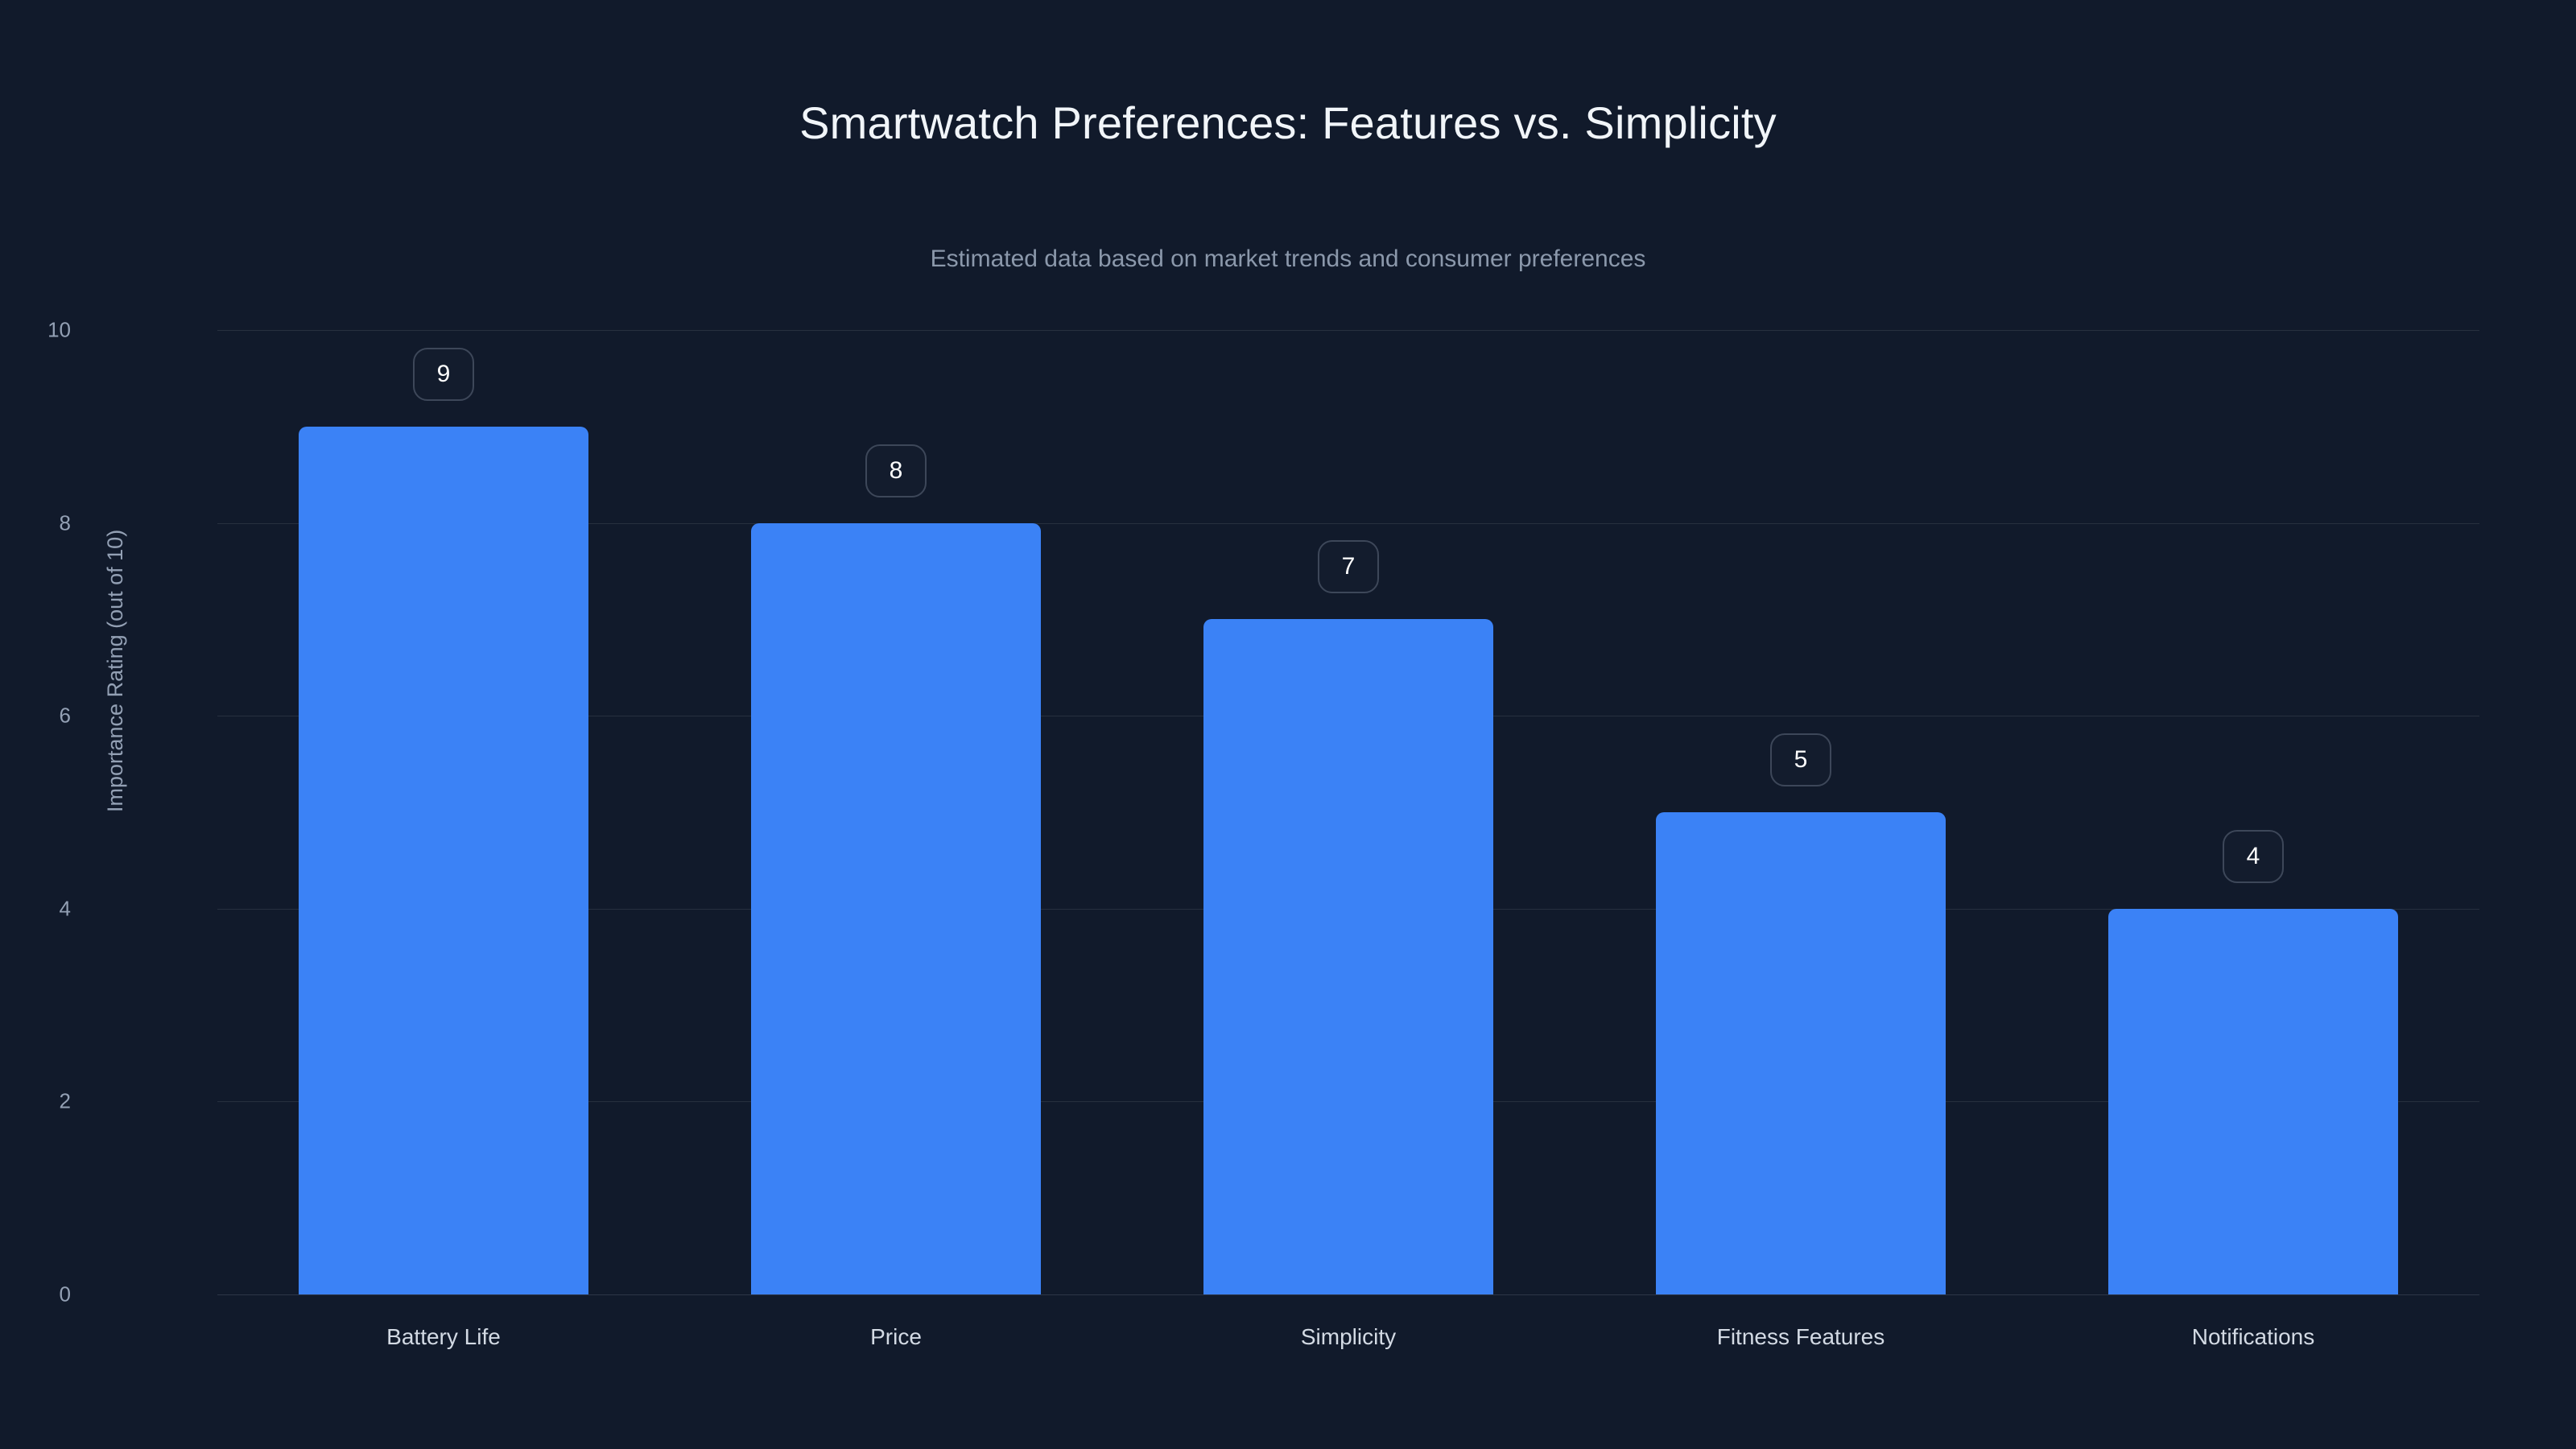  What do you see at coordinates (65, 1294) in the screenshot?
I see `y-axis-tick-label: 0` at bounding box center [65, 1294].